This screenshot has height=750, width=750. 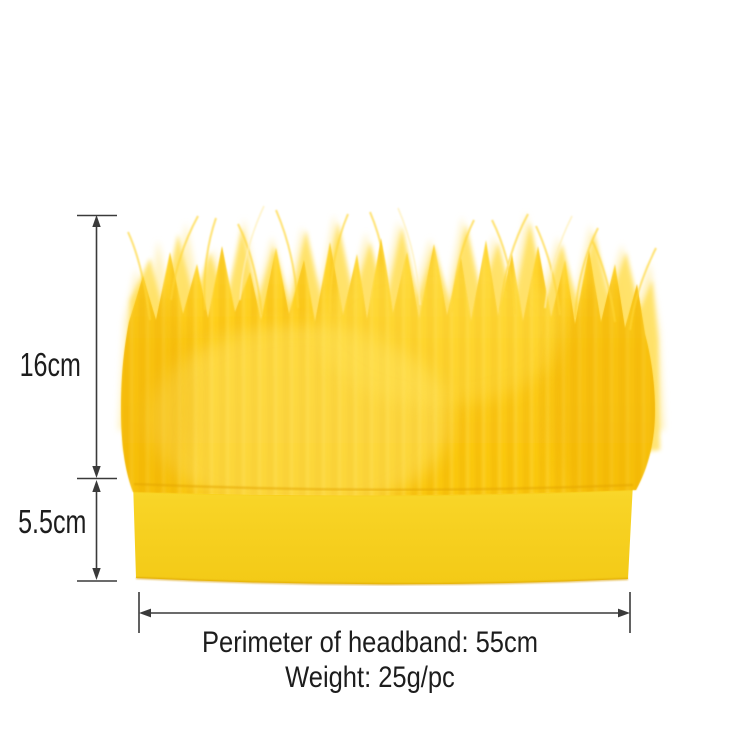 I want to click on perimeter-dimension, so click(x=384, y=612).